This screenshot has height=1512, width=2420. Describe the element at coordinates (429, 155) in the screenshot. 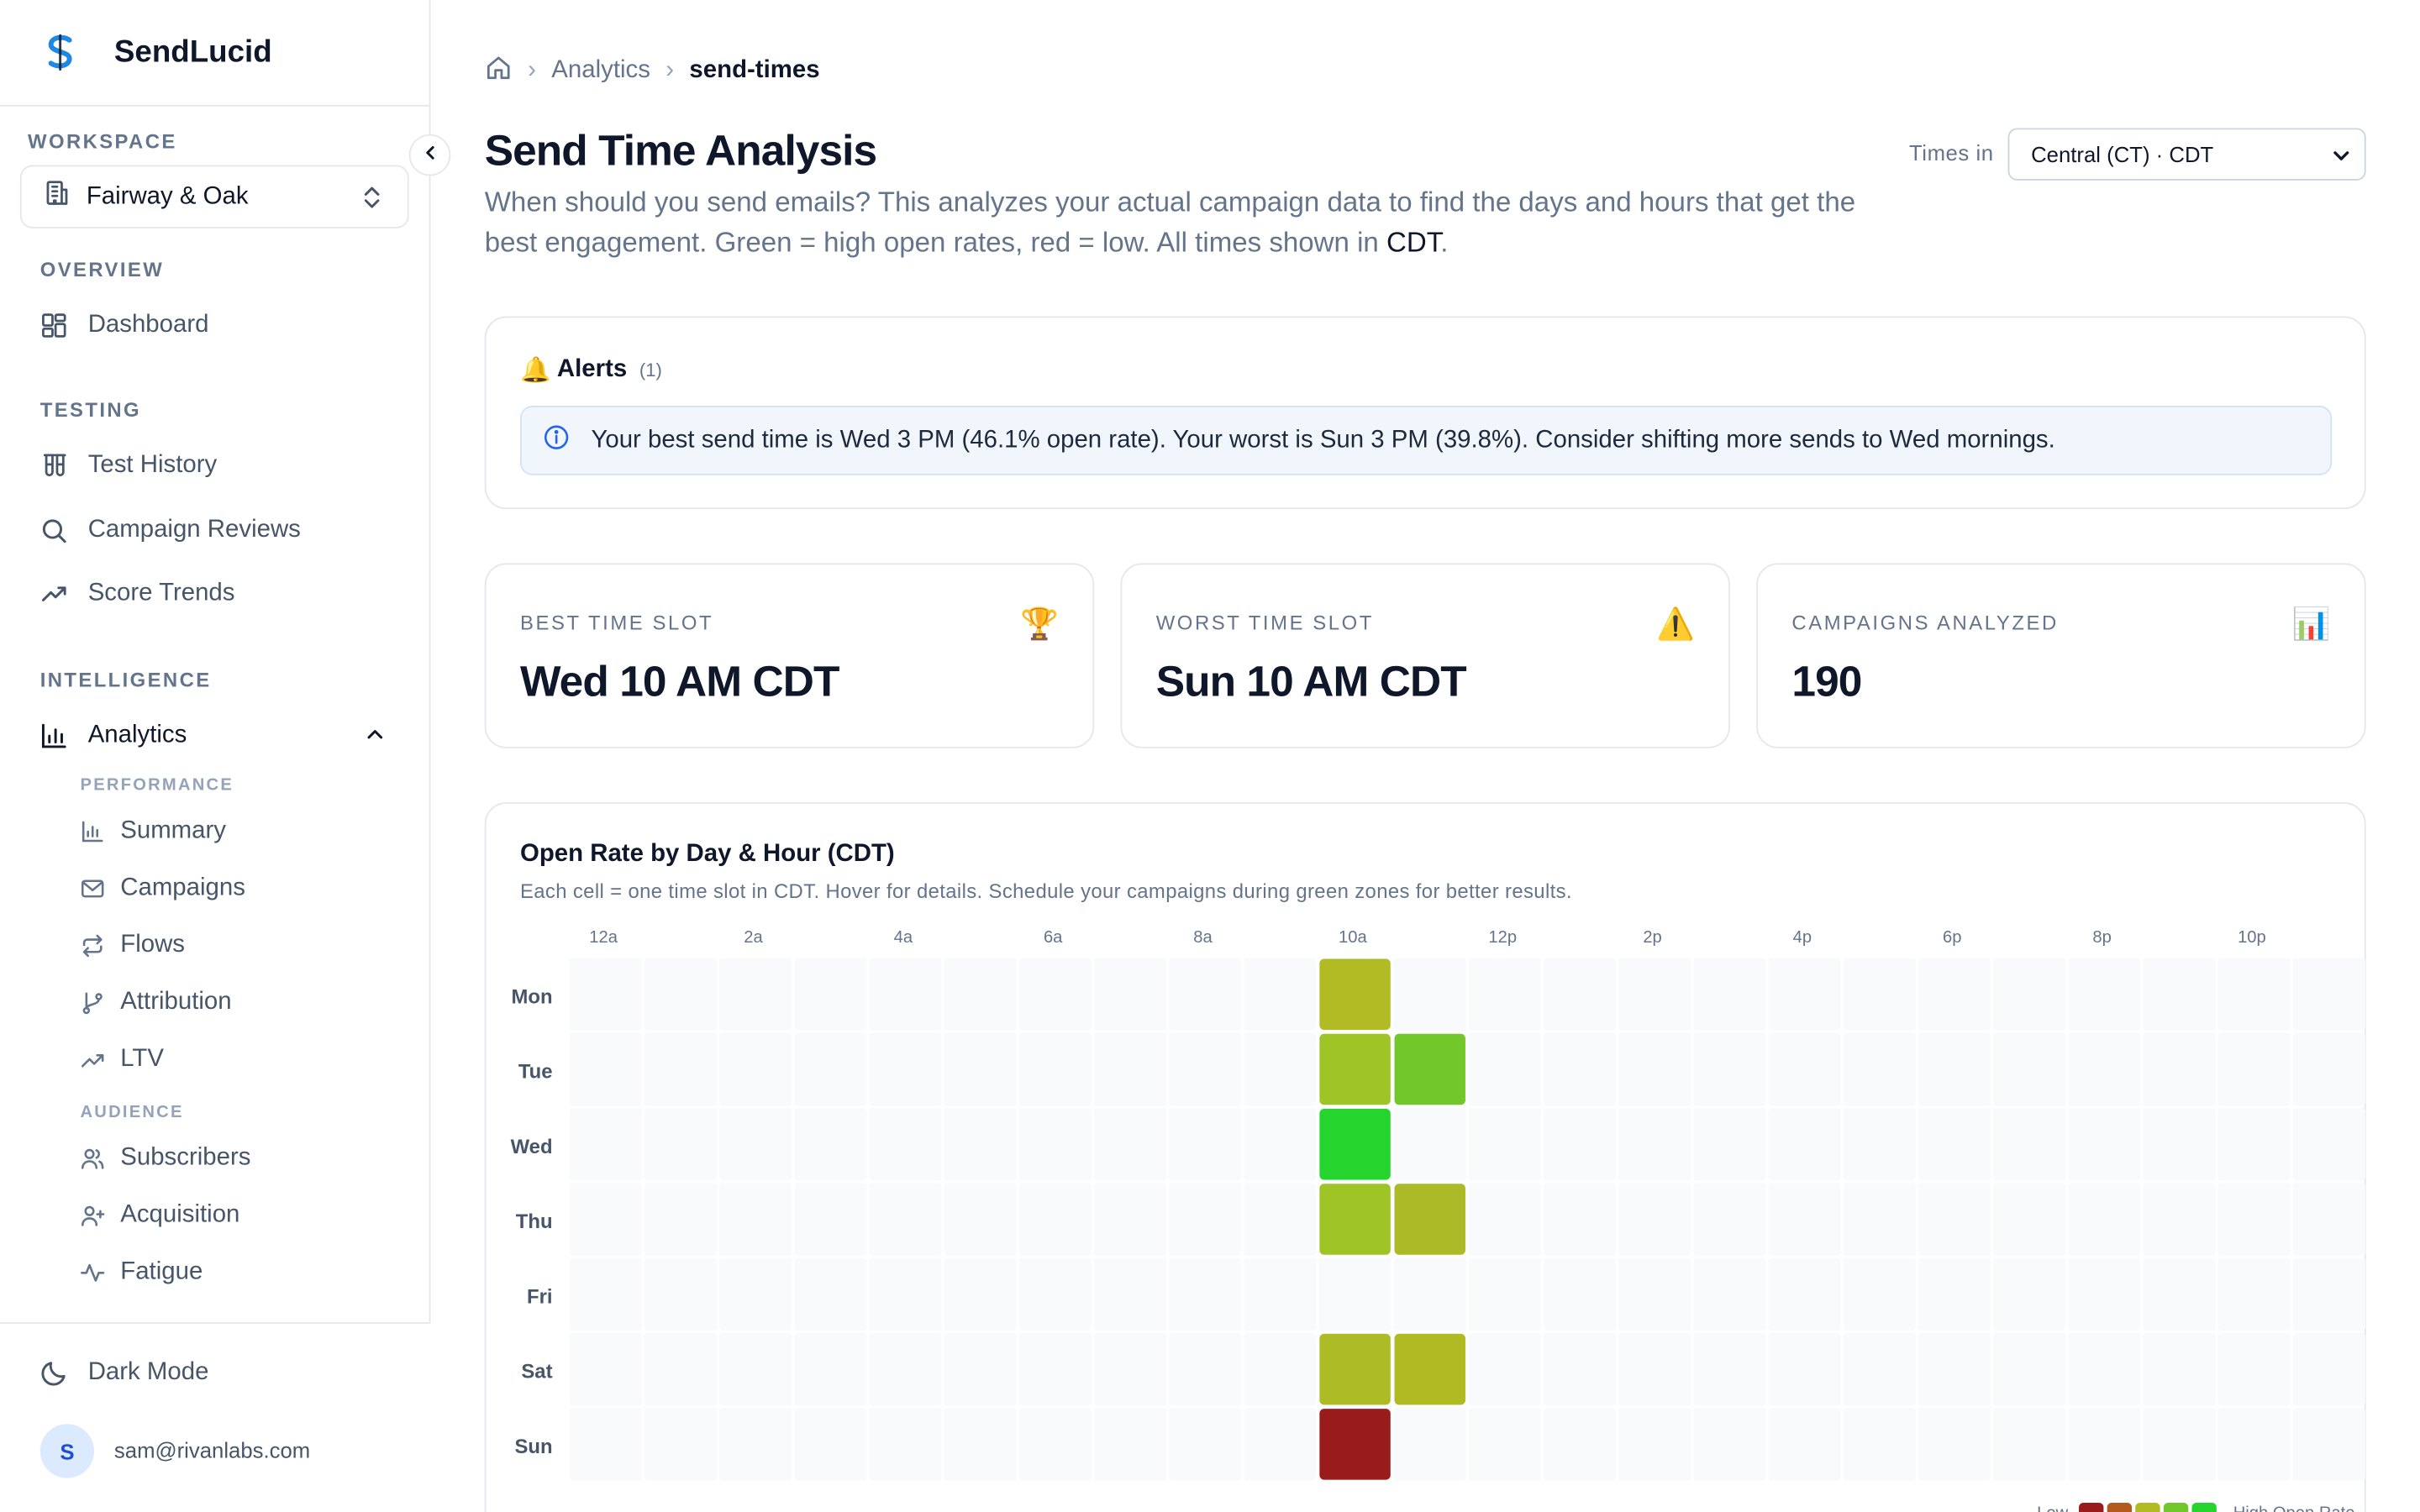

I see `collapse-sidebar-button` at that location.